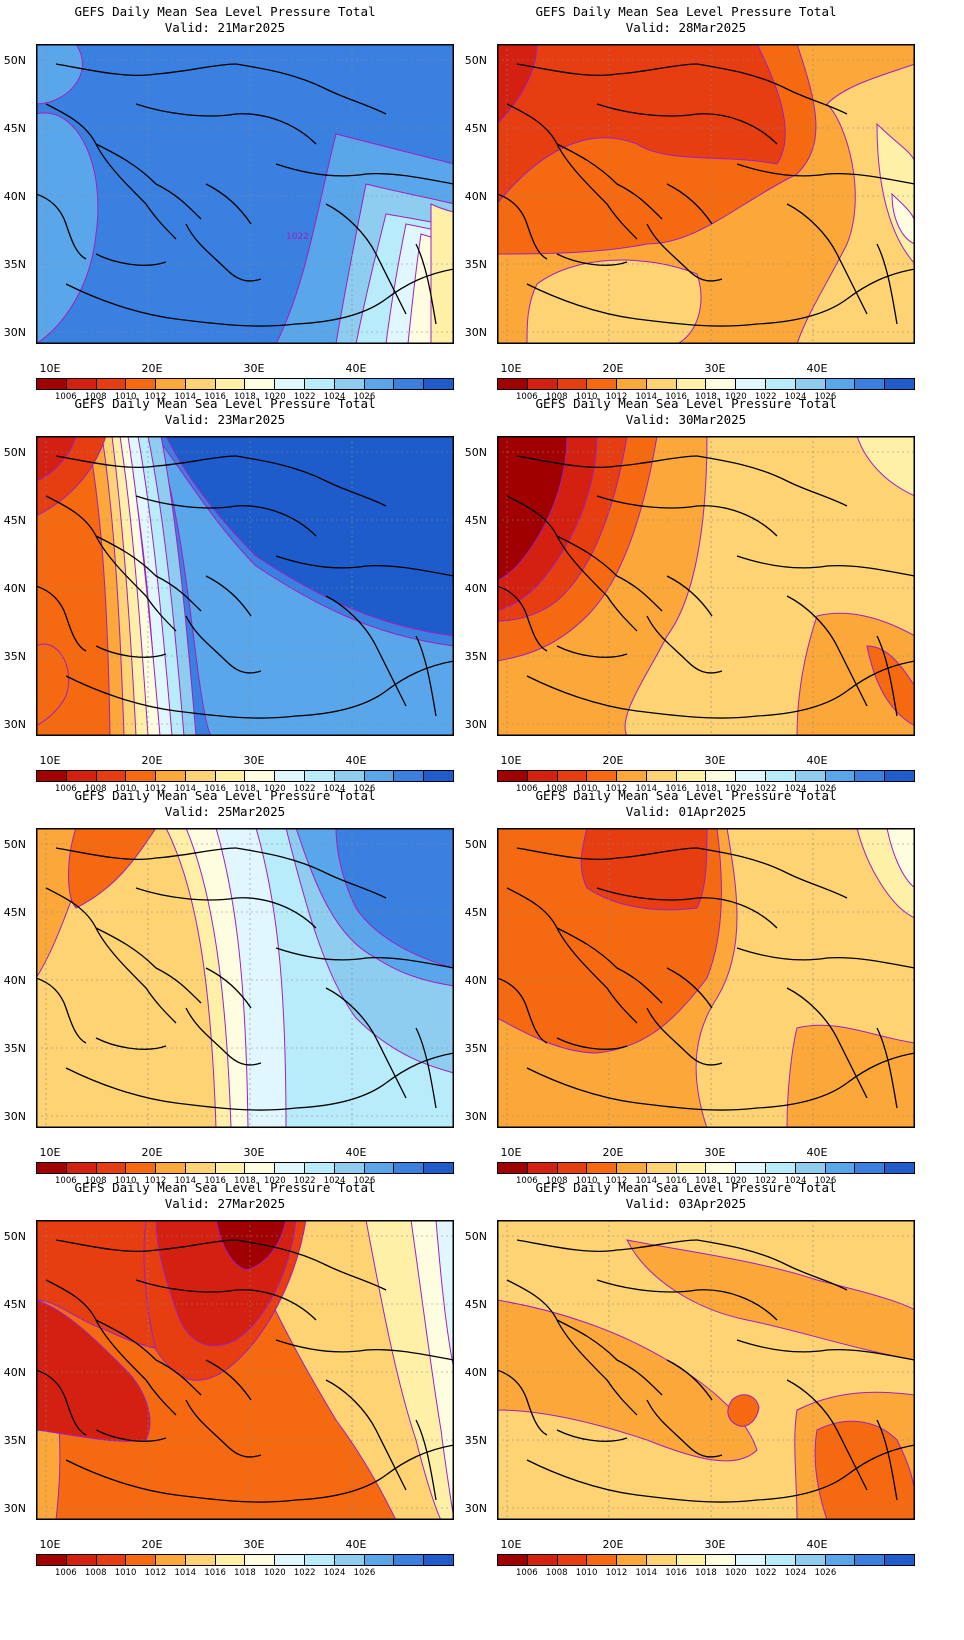  I want to click on lon-tick-label: 30E, so click(254, 1152).